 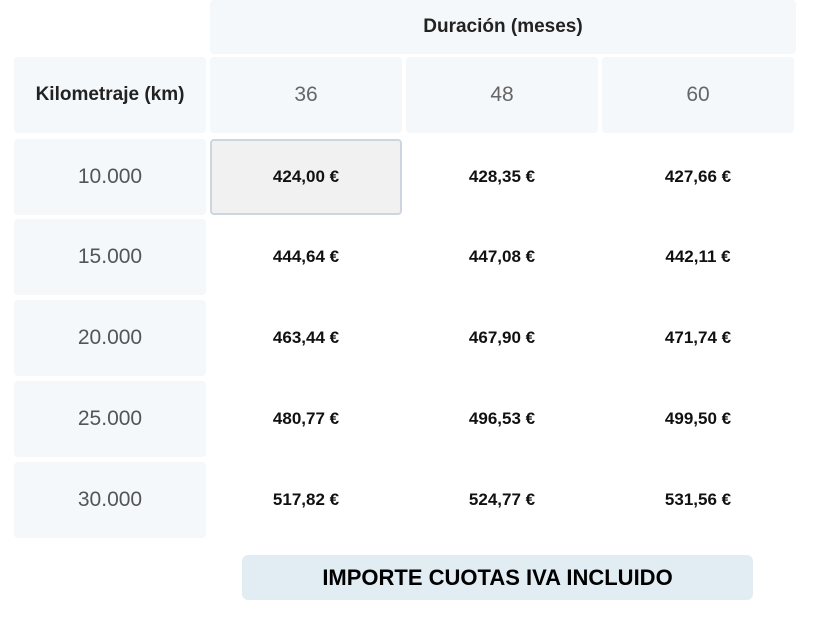 I want to click on duration-48-header: 48, so click(x=502, y=95).